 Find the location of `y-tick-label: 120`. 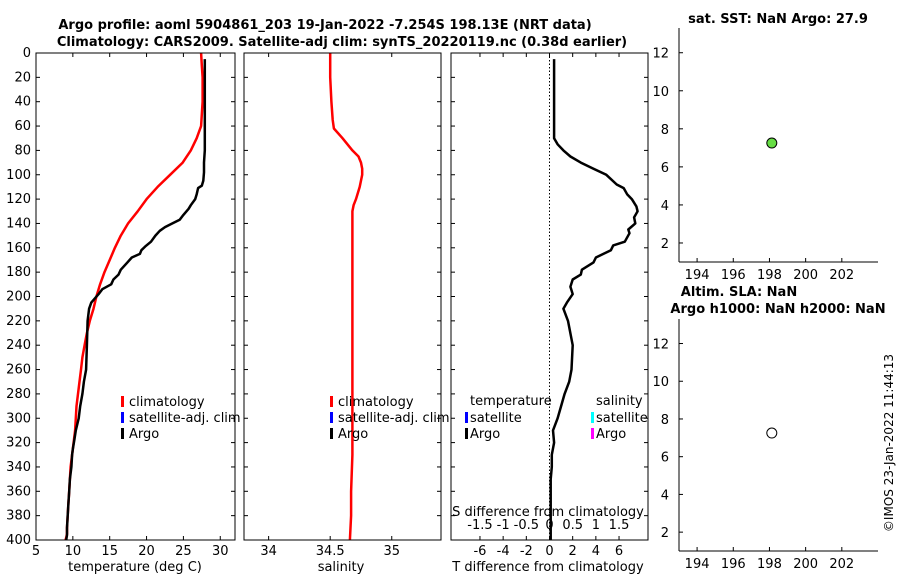

y-tick-label: 120 is located at coordinates (18, 199).